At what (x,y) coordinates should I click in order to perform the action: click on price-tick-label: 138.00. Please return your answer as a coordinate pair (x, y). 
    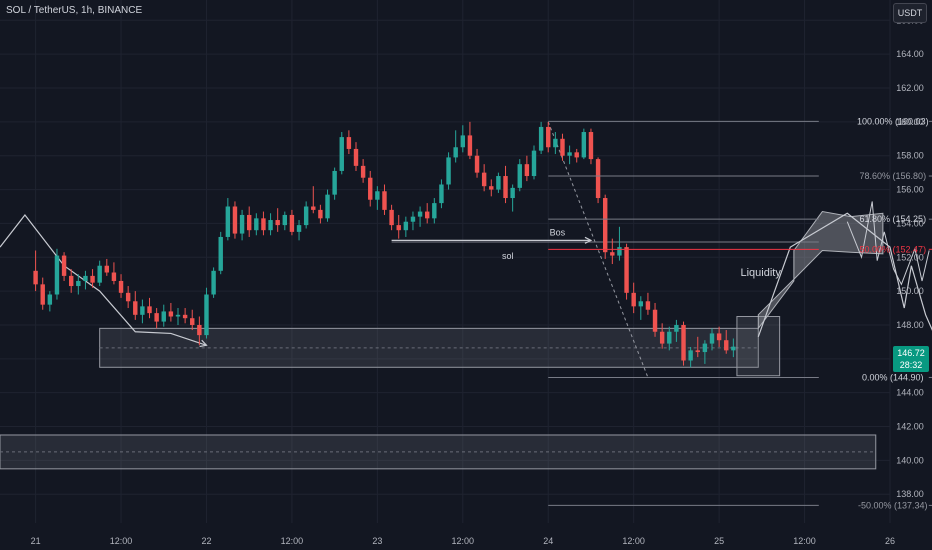
    Looking at the image, I should click on (910, 494).